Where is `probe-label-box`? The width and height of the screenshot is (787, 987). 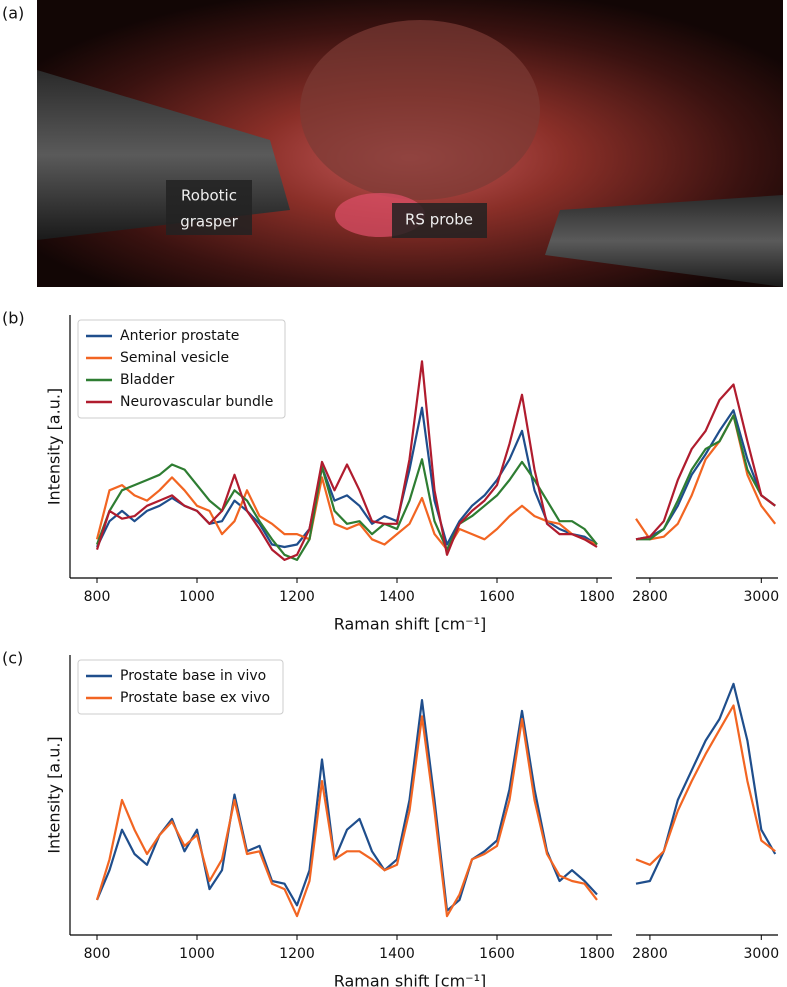
probe-label-box is located at coordinates (439, 220).